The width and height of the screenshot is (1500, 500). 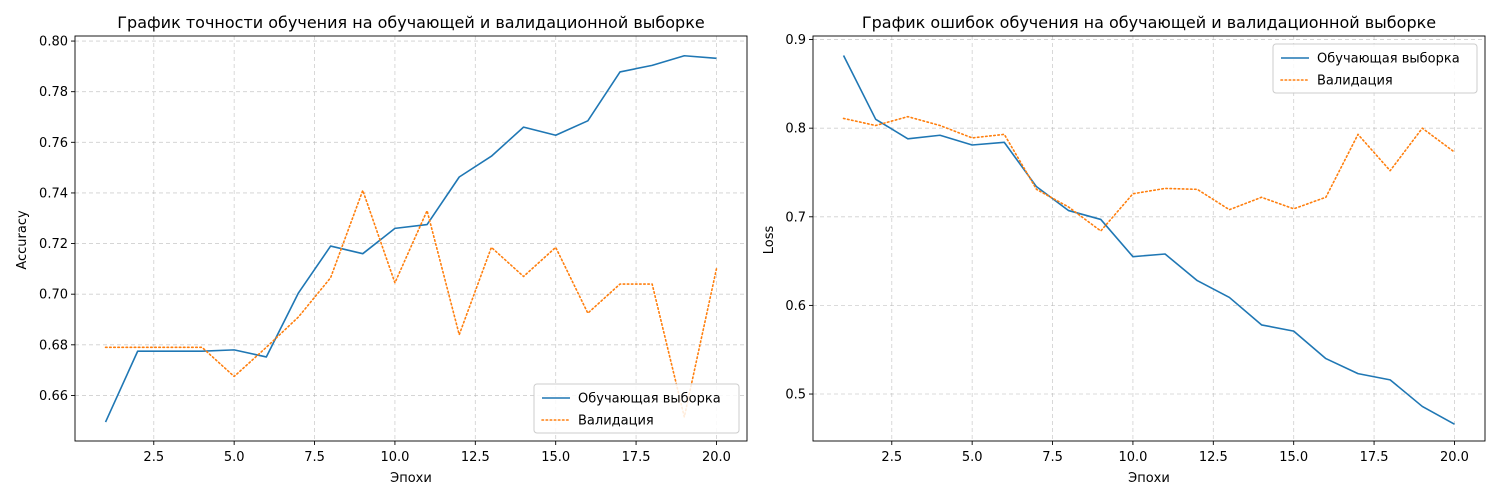 I want to click on y-tick-label: 0.6, so click(x=795, y=306).